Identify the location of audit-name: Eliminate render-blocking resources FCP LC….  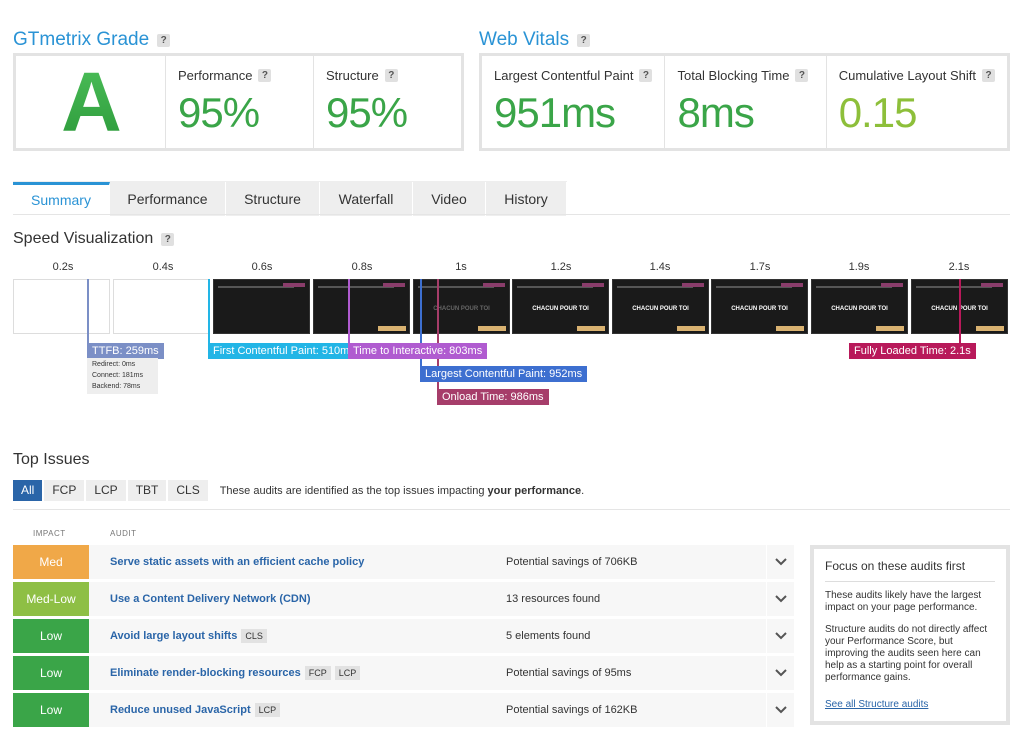
(235, 673).